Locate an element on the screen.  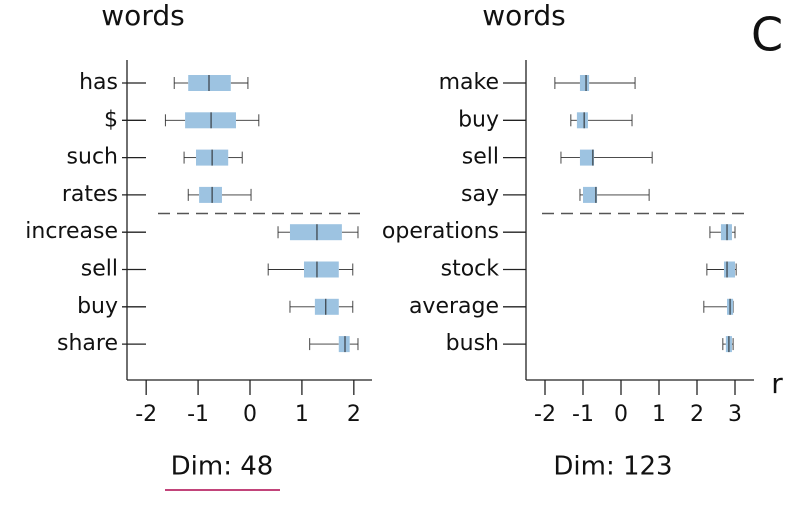
y-tick-label: increase is located at coordinates (71, 231).